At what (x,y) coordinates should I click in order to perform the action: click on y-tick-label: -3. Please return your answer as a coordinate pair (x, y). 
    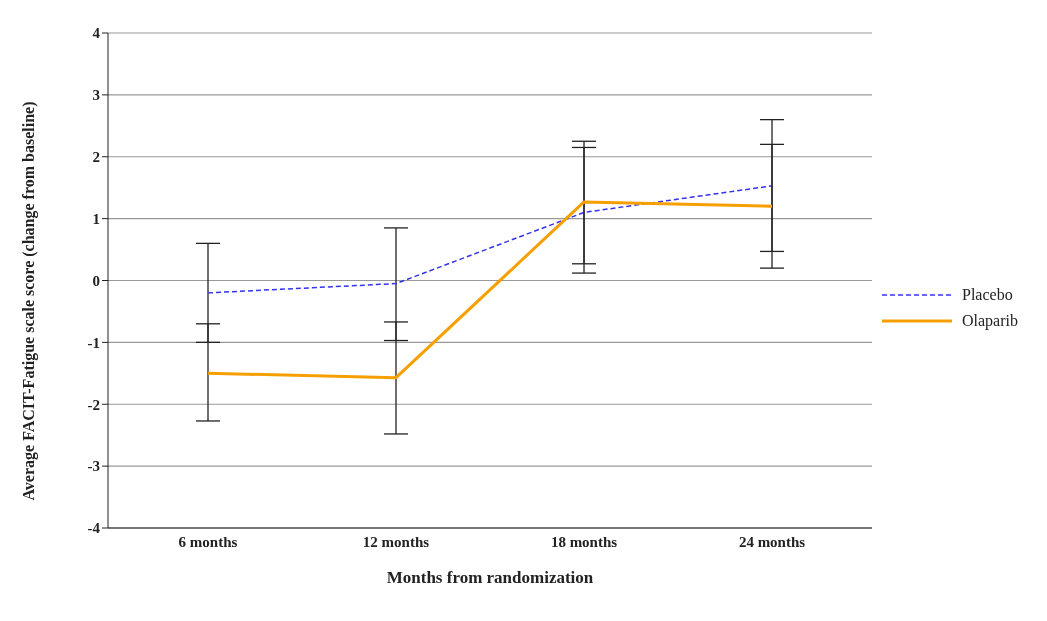
    Looking at the image, I should click on (93, 466).